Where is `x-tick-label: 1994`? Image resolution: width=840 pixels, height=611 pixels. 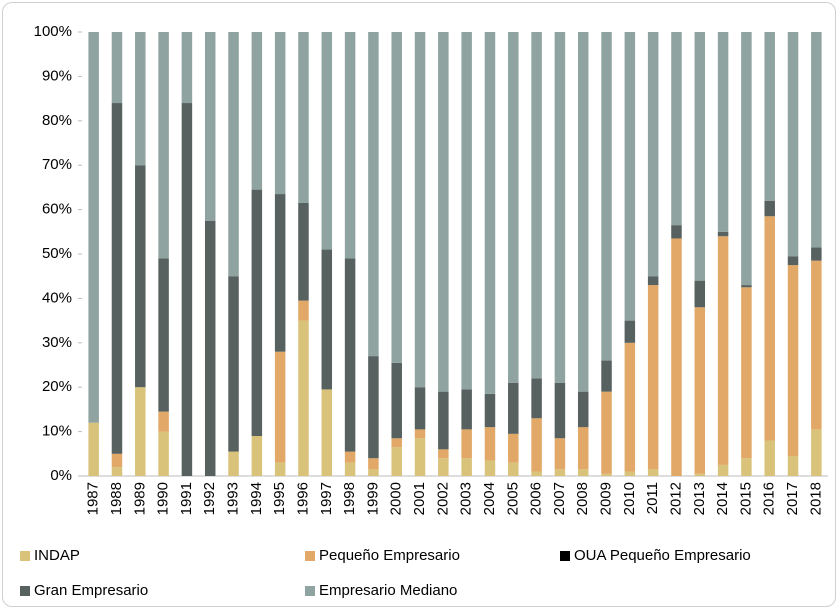
x-tick-label: 1994 is located at coordinates (256, 498).